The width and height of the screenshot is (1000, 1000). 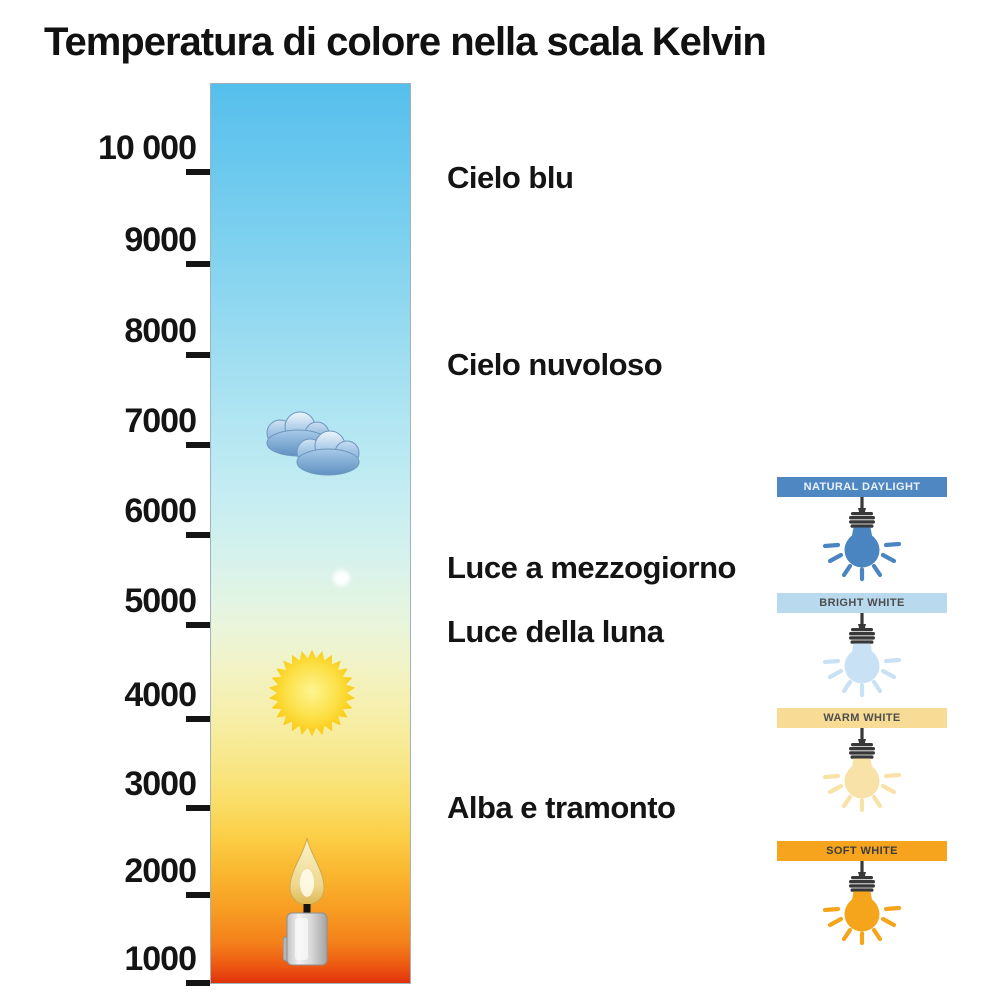 I want to click on annotation-label: Cielo blu, so click(x=510, y=177).